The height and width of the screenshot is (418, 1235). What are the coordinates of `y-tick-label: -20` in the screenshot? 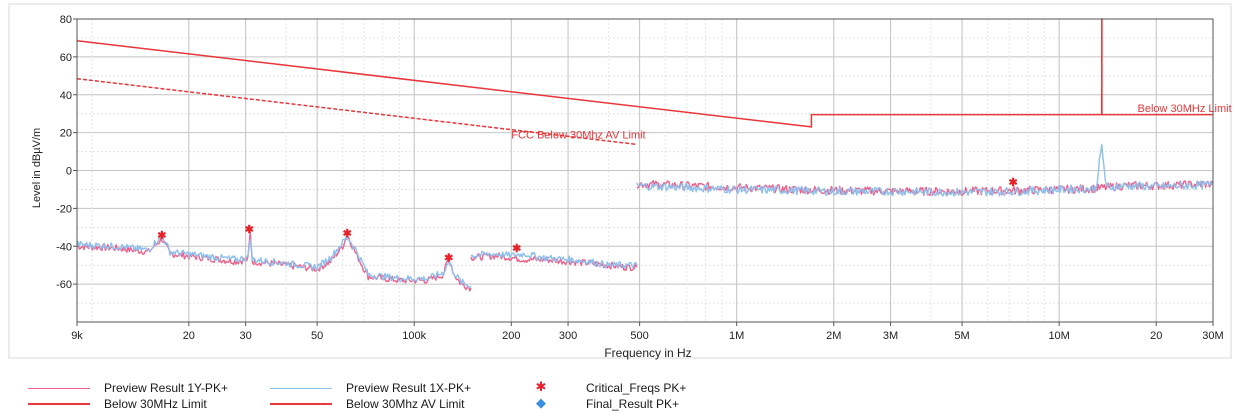 It's located at (64, 209).